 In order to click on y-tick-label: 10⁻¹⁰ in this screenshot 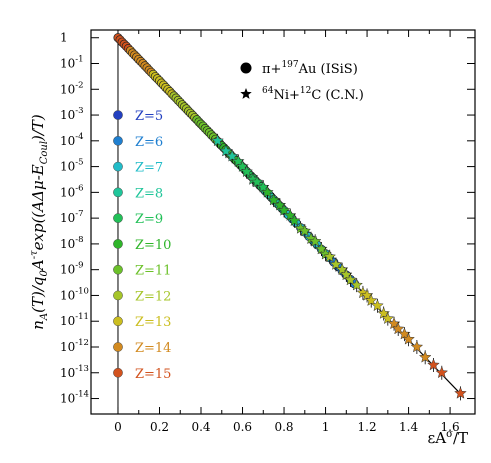, I will do `click(74, 294)`.